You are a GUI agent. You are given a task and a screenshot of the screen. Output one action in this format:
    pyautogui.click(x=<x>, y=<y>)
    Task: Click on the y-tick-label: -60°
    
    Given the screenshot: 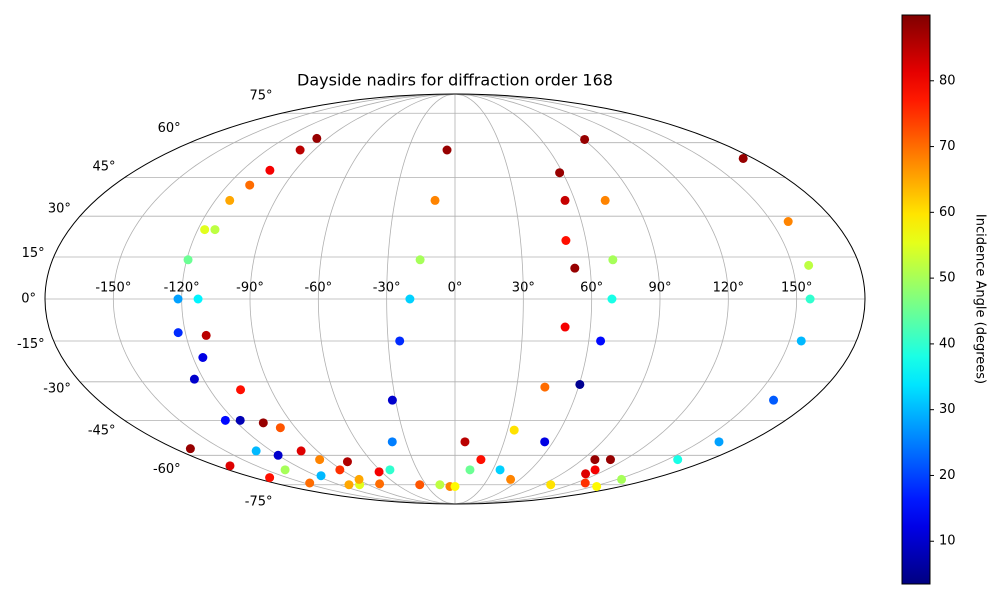 What is the action you would take?
    pyautogui.click(x=167, y=469)
    